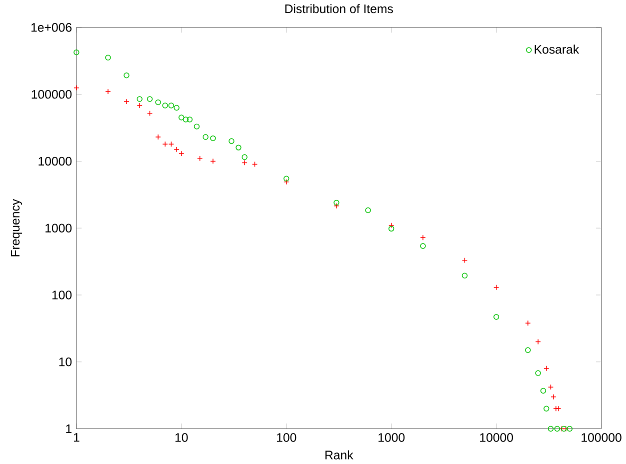 Image resolution: width=626 pixels, height=464 pixels. I want to click on y-tick-label: 10000, so click(55, 161).